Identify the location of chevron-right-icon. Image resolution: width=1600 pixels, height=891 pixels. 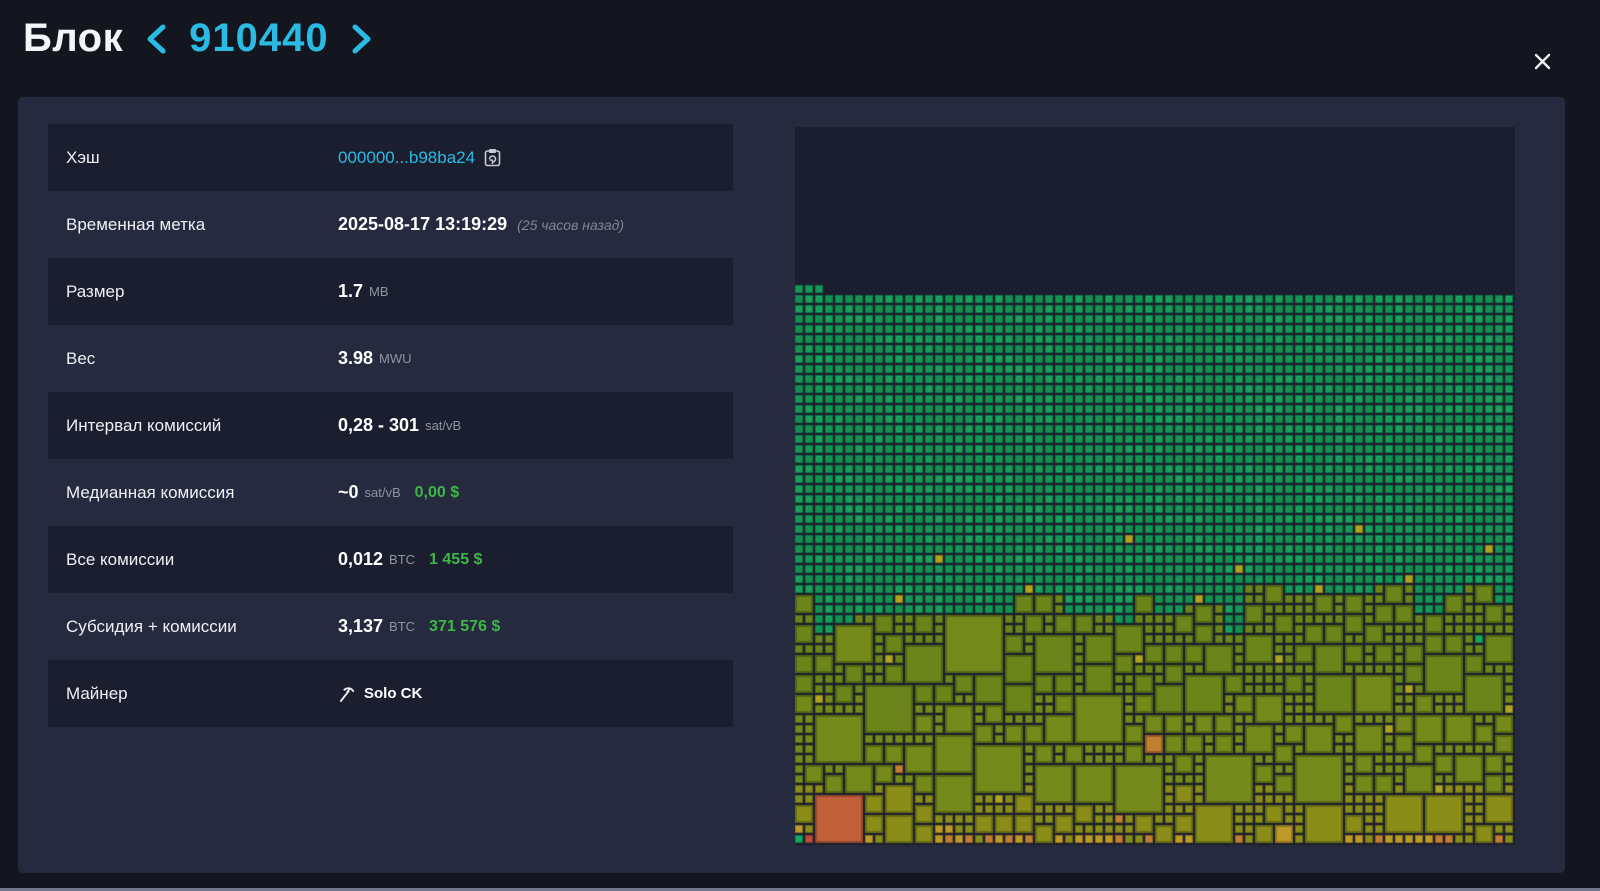
(361, 38).